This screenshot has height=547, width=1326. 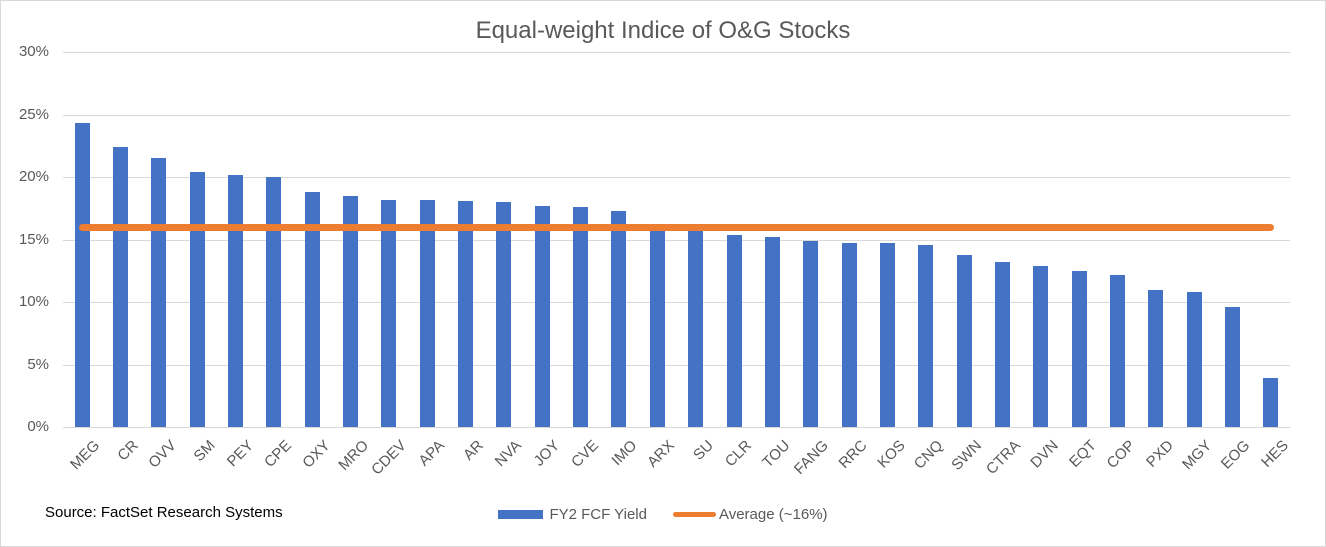 What do you see at coordinates (1275, 454) in the screenshot?
I see `x-axis-tick-label-hes: HES` at bounding box center [1275, 454].